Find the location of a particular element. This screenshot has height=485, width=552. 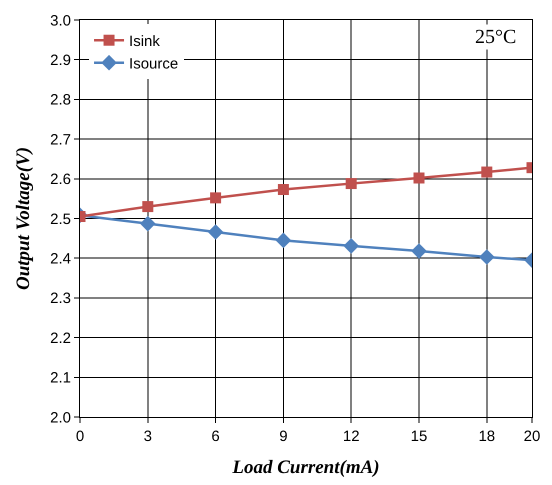

legend-label: Isink is located at coordinates (144, 41).